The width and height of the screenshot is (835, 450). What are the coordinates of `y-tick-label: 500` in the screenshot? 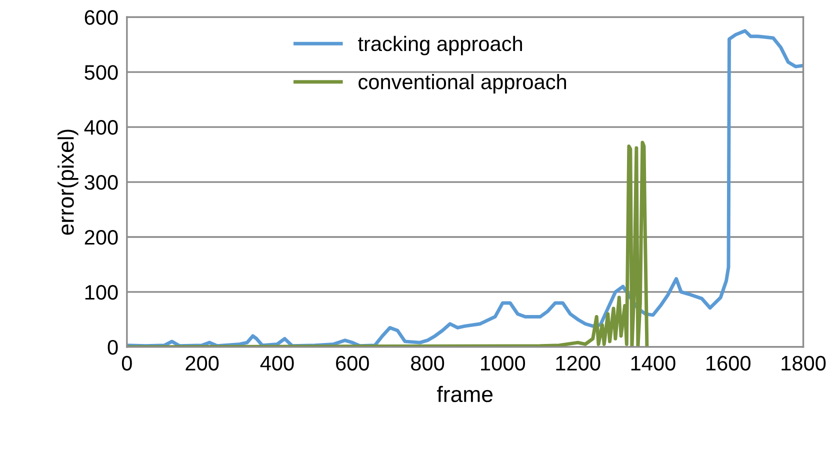 It's located at (101, 72).